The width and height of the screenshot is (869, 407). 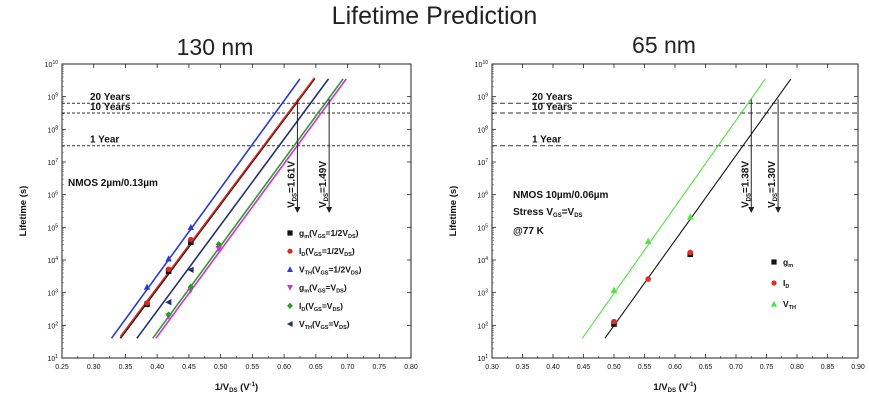 What do you see at coordinates (324, 184) in the screenshot?
I see `voltage-label: VDS=1.49V` at bounding box center [324, 184].